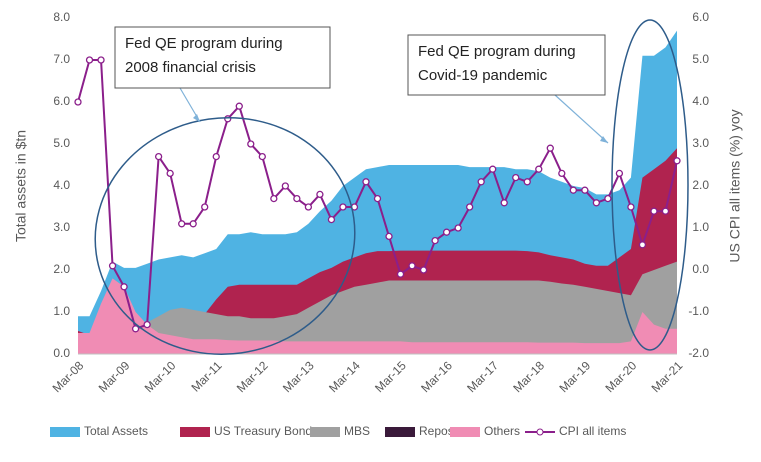 The image size is (761, 462). Describe the element at coordinates (650, 185) in the screenshot. I see `highlight-ellipse` at that location.